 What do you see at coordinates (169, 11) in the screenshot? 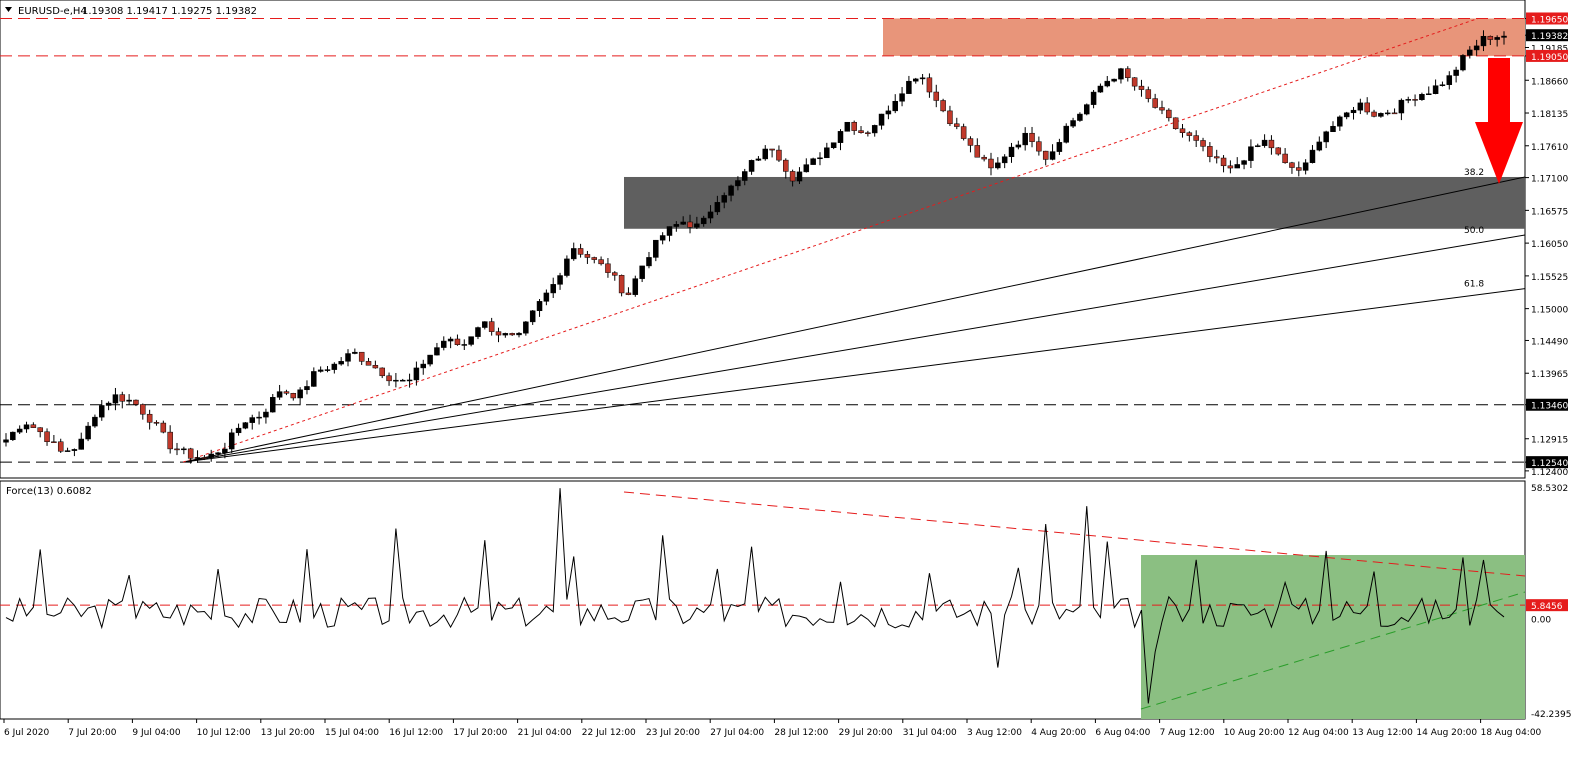
I see `ohlc-readout: 1.19308 1.19417 1.19275 1.19382` at bounding box center [169, 11].